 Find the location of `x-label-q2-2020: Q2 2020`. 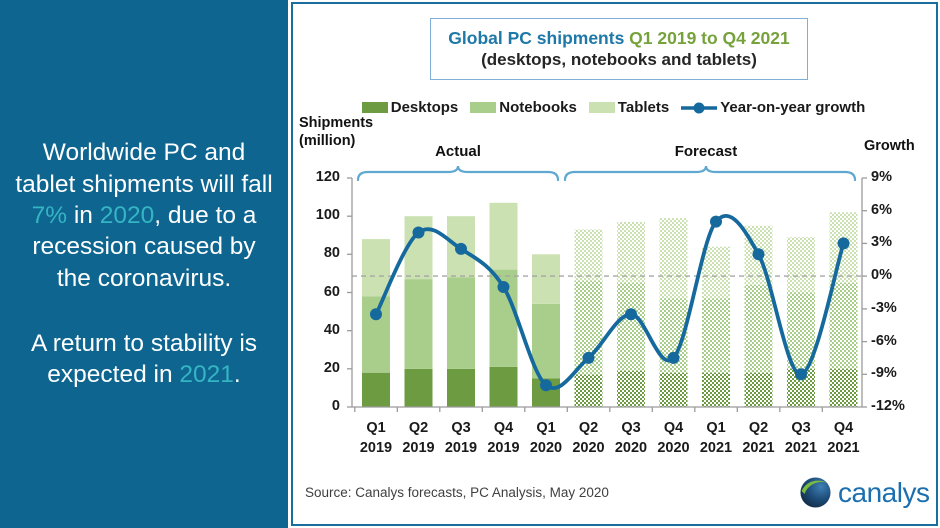

x-label-q2-2020: Q2 2020 is located at coordinates (588, 438).